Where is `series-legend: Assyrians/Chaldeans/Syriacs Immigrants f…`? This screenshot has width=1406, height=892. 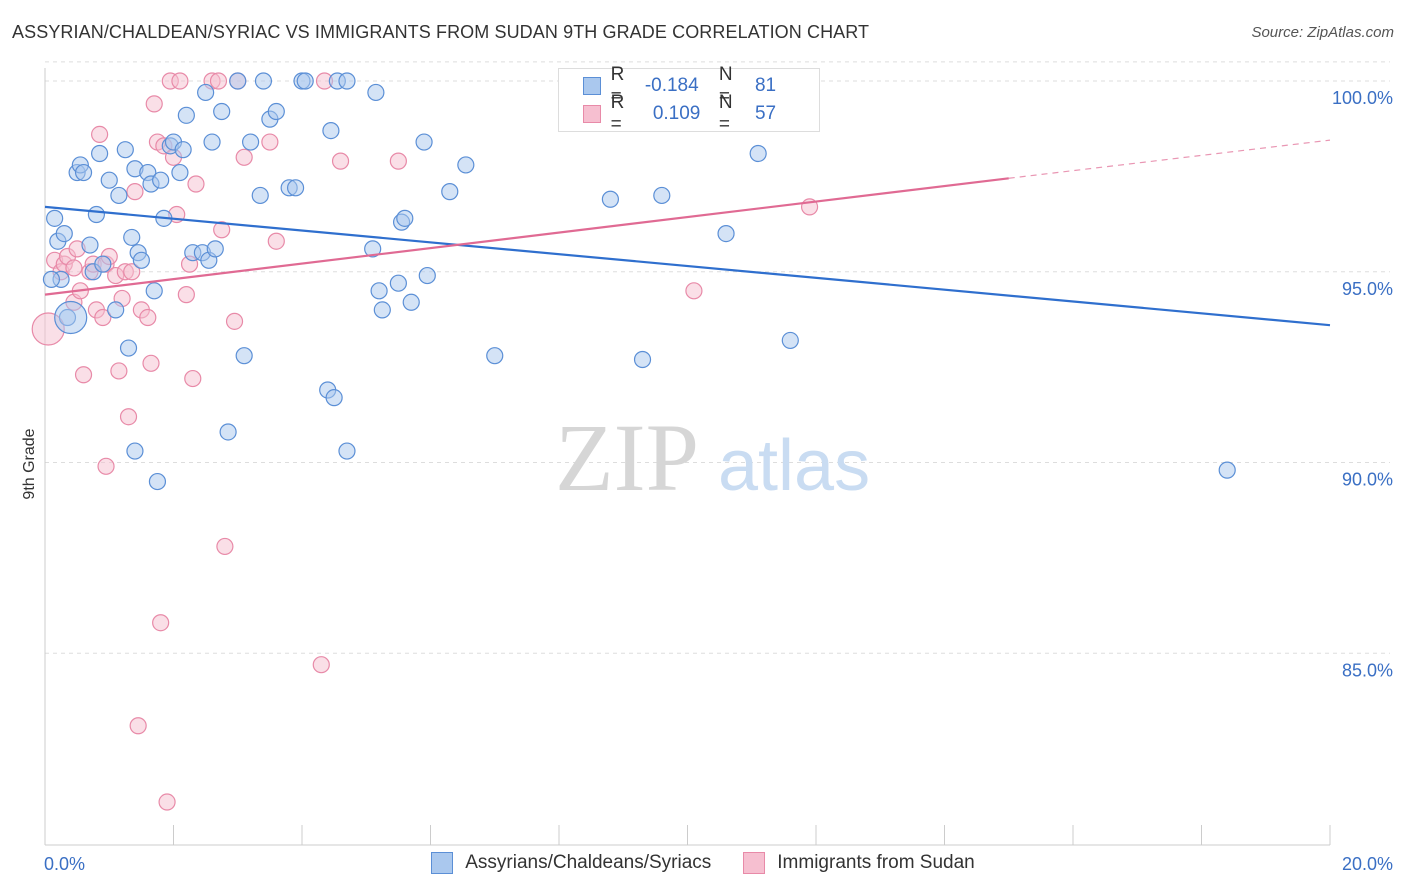 series-legend: Assyrians/Chaldeans/Syriacs Immigrants f… is located at coordinates (703, 863).